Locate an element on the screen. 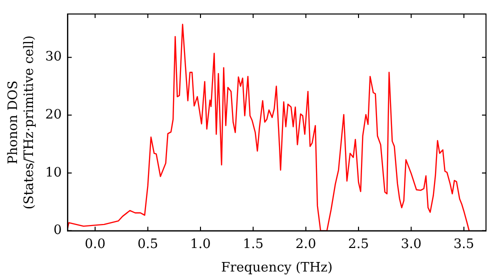 The height and width of the screenshot is (280, 500). x-axis-title: Frequency (THz) is located at coordinates (277, 268).